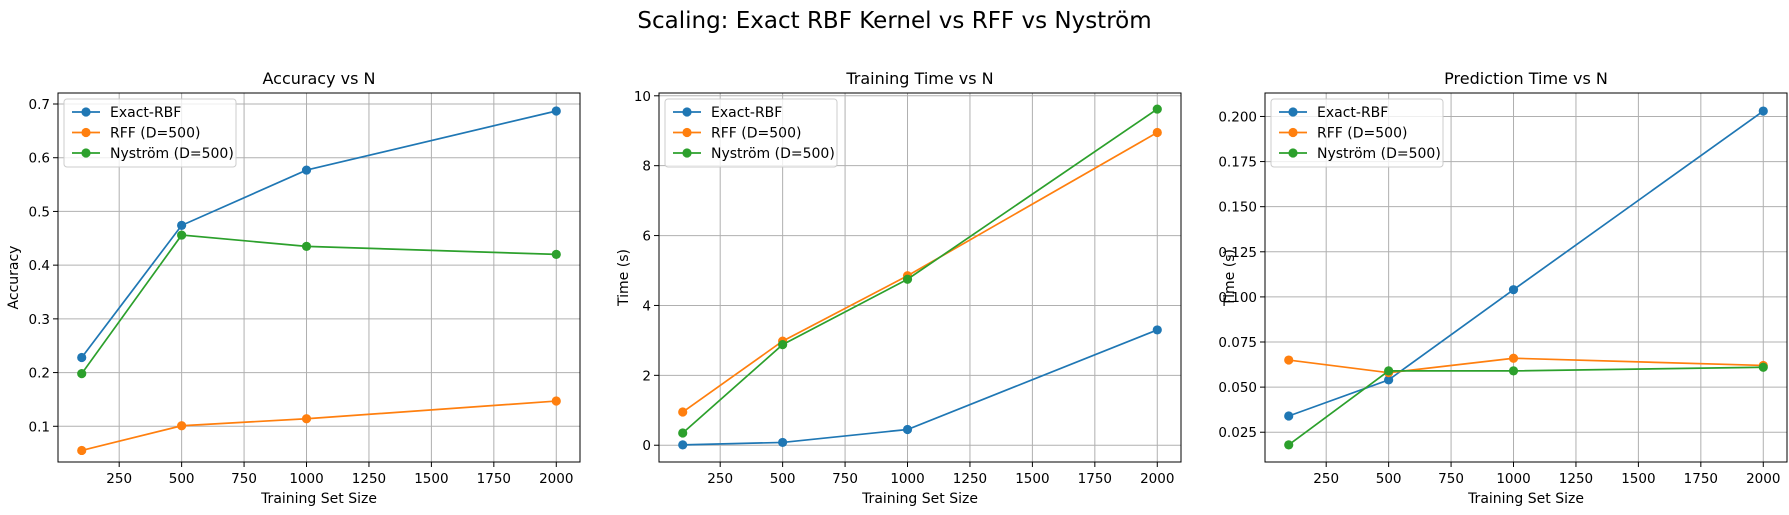 The height and width of the screenshot is (515, 1789). I want to click on y-tick-label: 0.5, so click(39, 212).